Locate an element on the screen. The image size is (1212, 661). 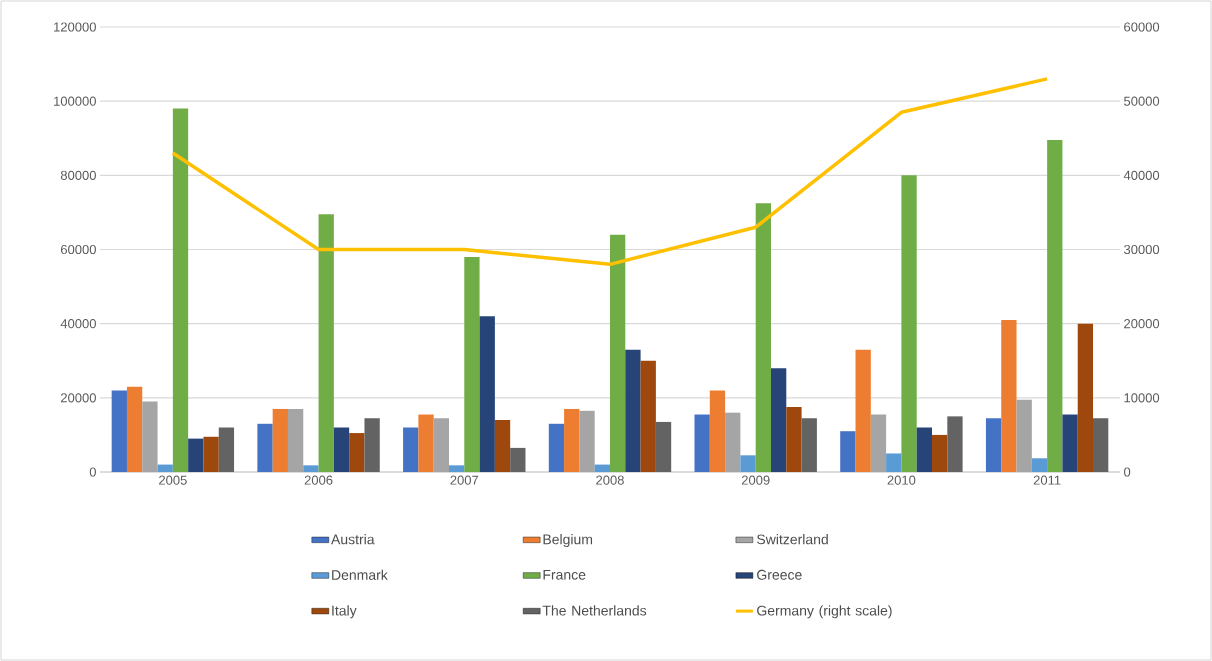
y-tick-label: 0 is located at coordinates (92, 472).